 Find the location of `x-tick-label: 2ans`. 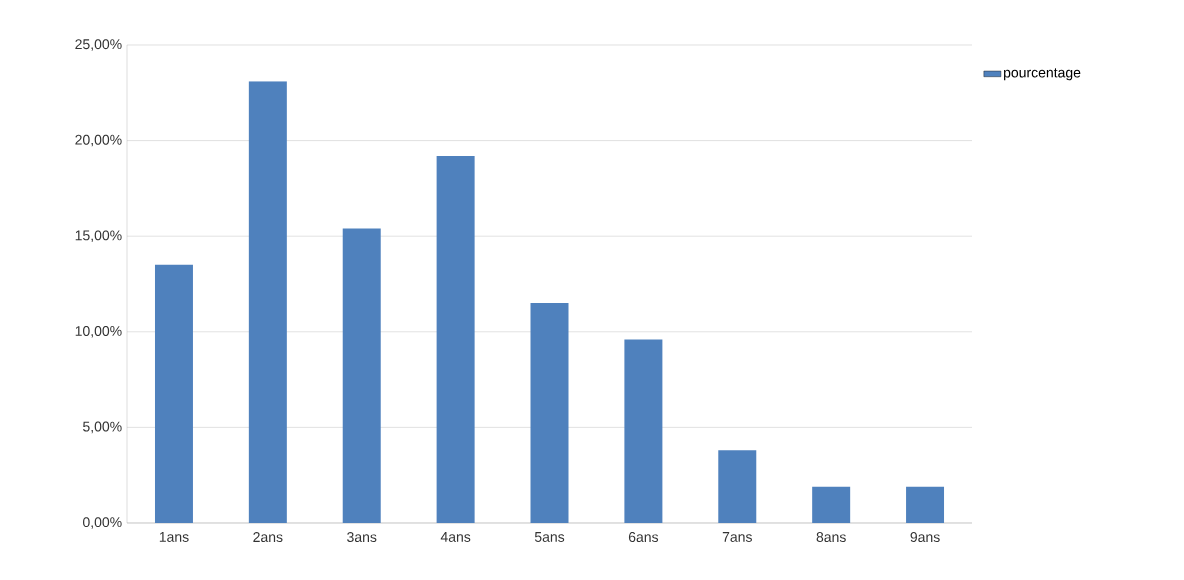

x-tick-label: 2ans is located at coordinates (268, 537).